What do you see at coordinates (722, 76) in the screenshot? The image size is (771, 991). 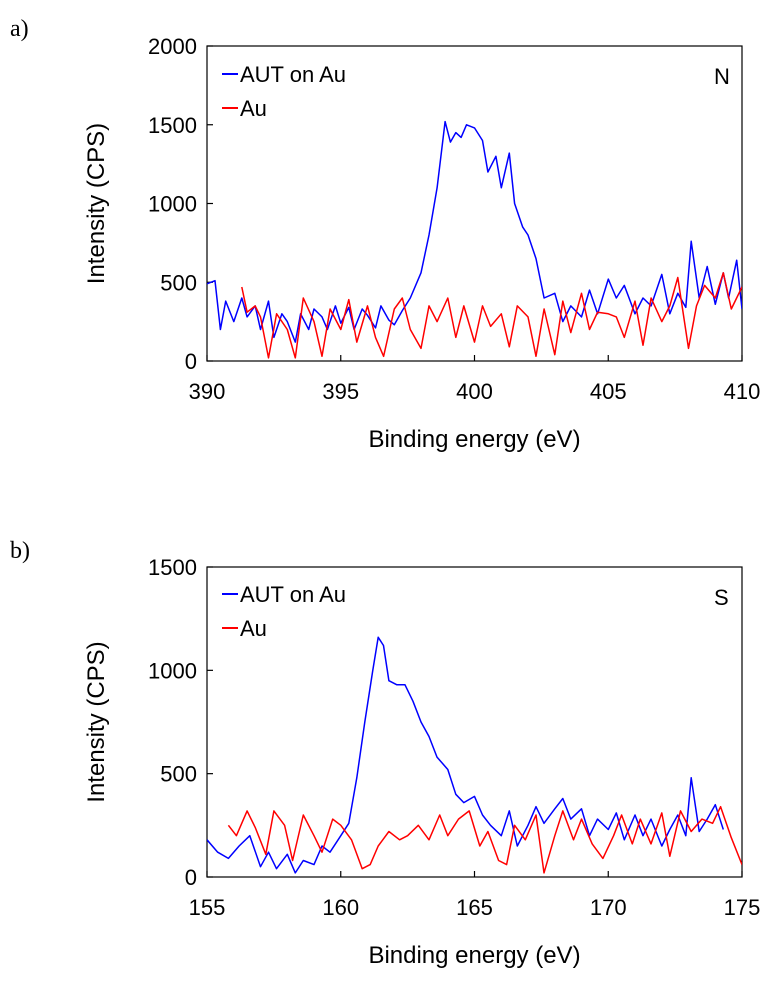 I see `element-annotation: N` at bounding box center [722, 76].